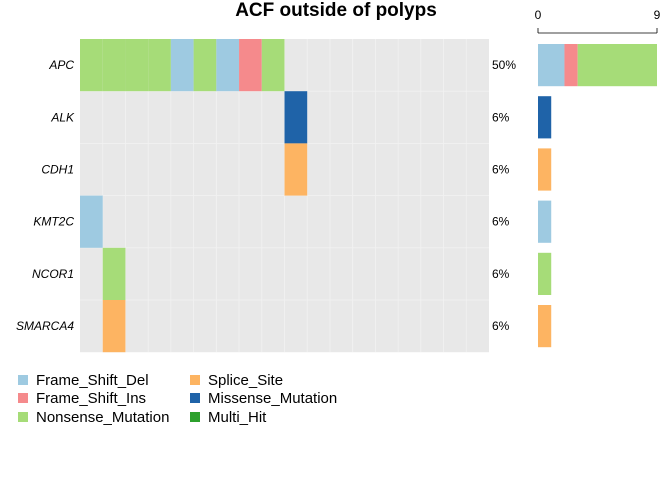  I want to click on percent-label-apc: 50%, so click(504, 65).